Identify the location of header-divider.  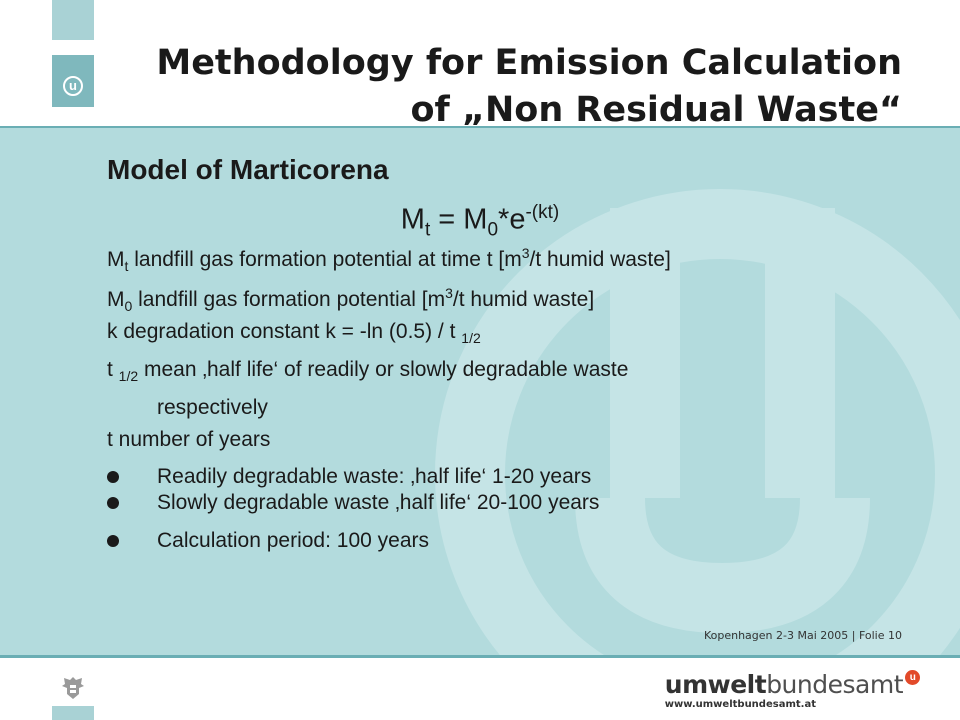
(480, 127).